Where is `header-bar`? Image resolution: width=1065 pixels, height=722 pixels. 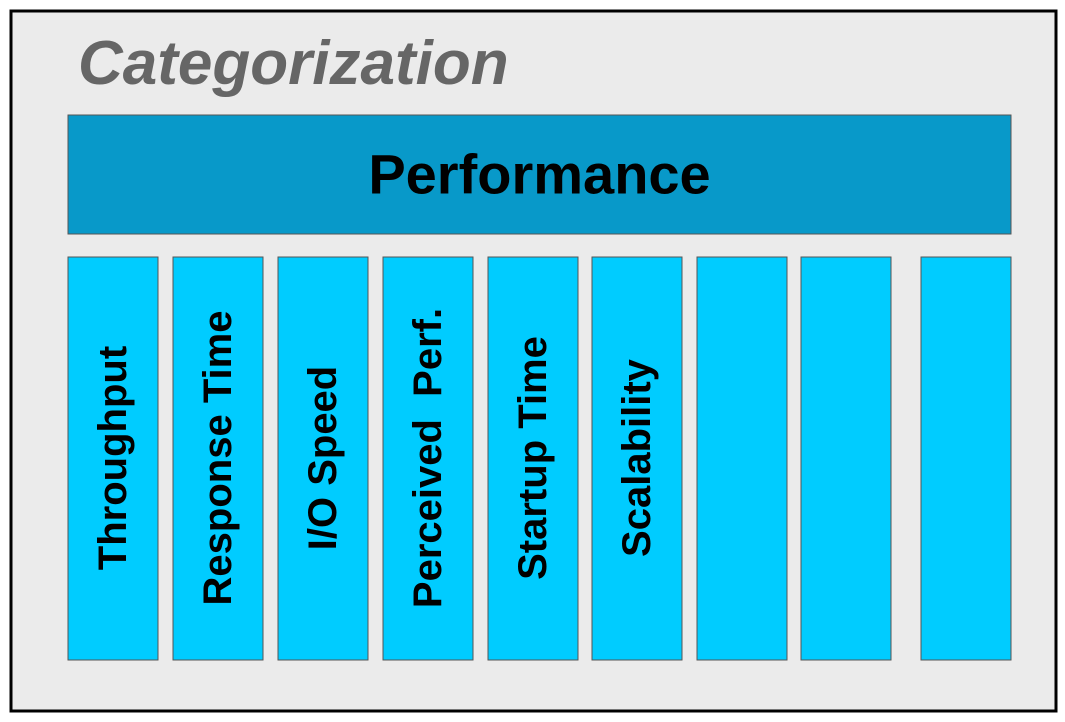
header-bar is located at coordinates (539, 174).